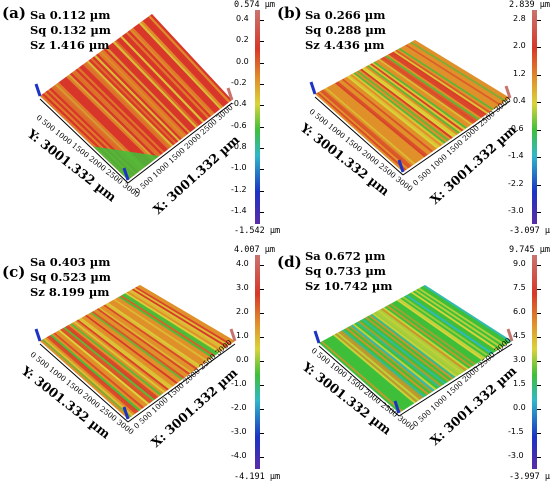 The height and width of the screenshot is (485, 550). What do you see at coordinates (345, 15) in the screenshot?
I see `sa-value: Sa 0.266 µm` at bounding box center [345, 15].